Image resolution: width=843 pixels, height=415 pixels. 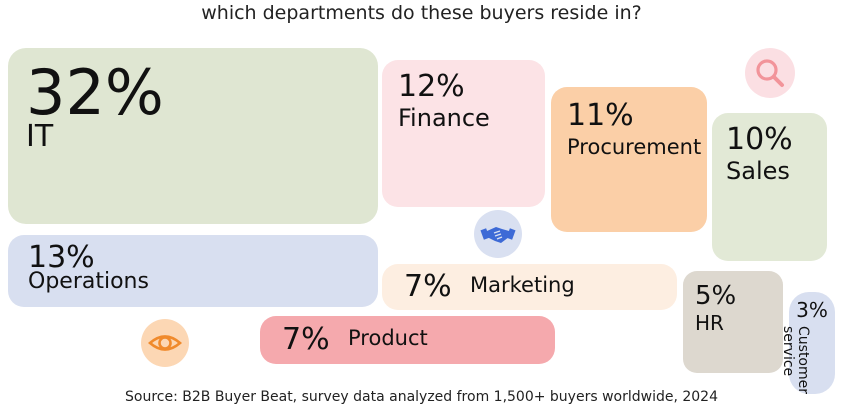 What do you see at coordinates (463, 133) in the screenshot?
I see `tile-finance: 12% Finance` at bounding box center [463, 133].